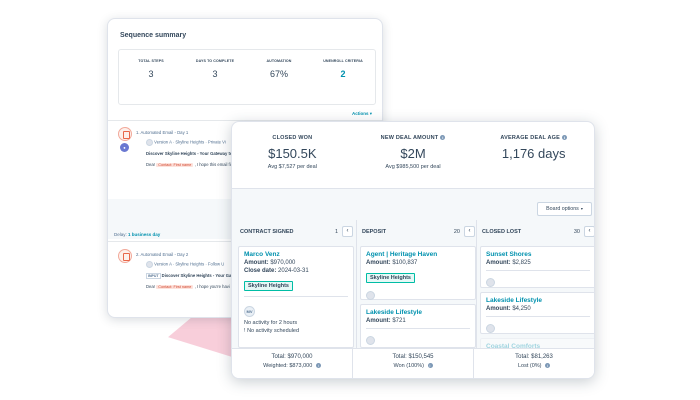  What do you see at coordinates (278, 74) in the screenshot?
I see `stat-value: 67%` at bounding box center [278, 74].